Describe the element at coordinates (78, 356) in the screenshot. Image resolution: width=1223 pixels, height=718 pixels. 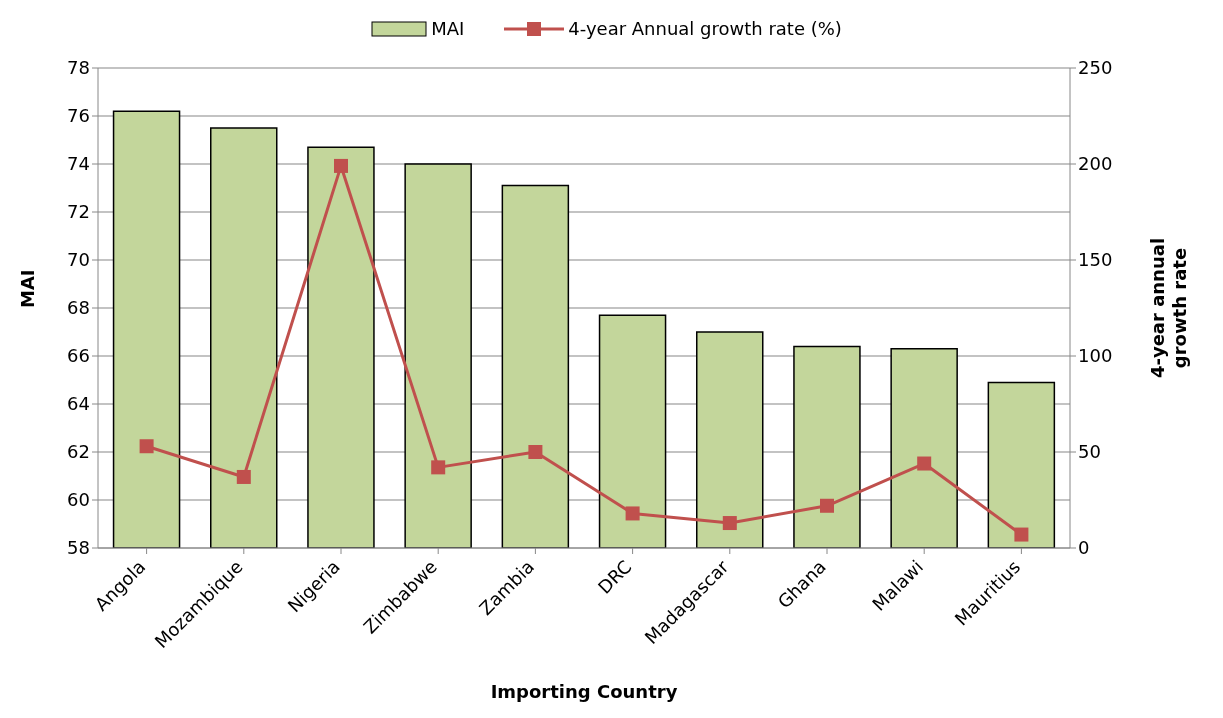
I see `y-tick-label: 66` at that location.